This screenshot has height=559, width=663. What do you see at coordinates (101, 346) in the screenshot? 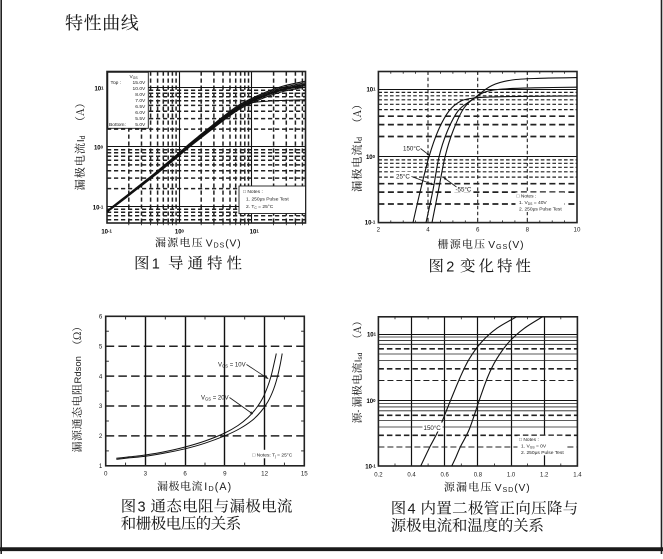
I see `svg-text: 5` at bounding box center [101, 346].